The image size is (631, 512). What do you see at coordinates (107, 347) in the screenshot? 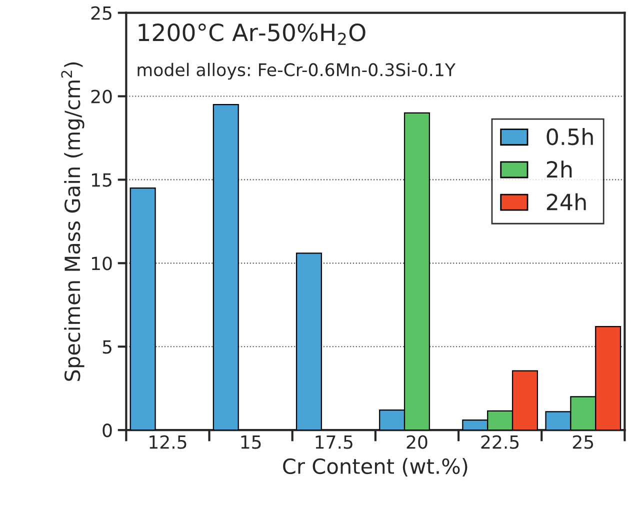
I see `y-tick-label: 5` at bounding box center [107, 347].